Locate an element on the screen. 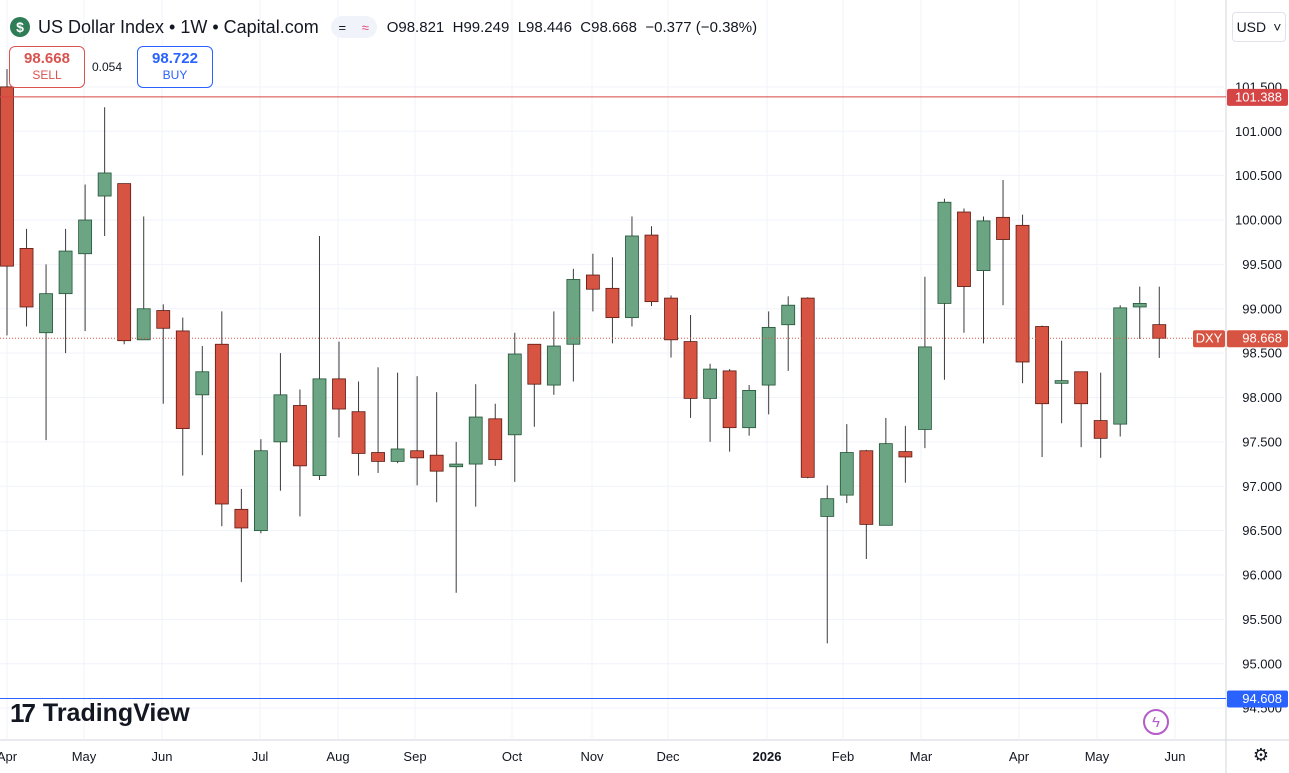  y-tick-label: 97.000 is located at coordinates (1262, 486).